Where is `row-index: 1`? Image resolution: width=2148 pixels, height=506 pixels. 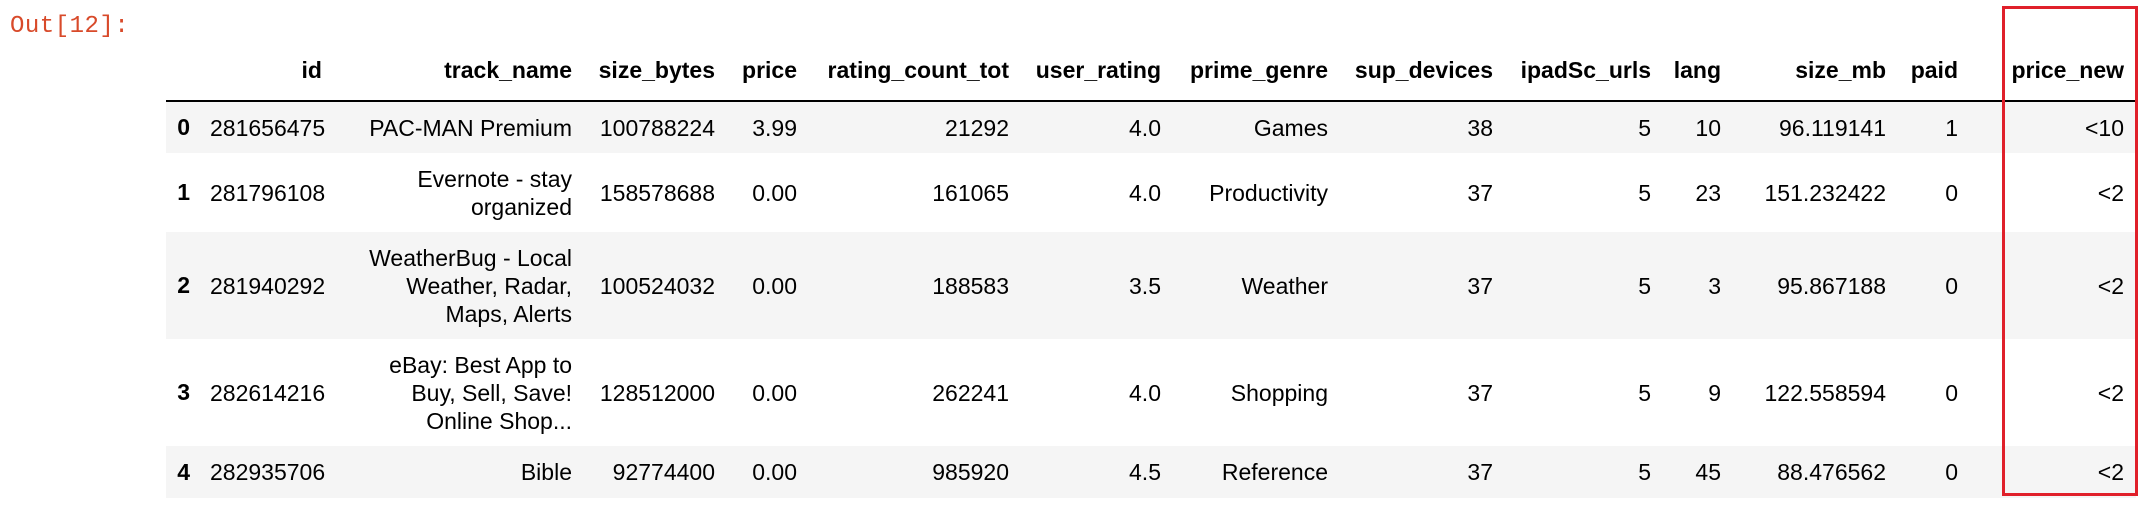
row-index: 1 is located at coordinates (183, 192).